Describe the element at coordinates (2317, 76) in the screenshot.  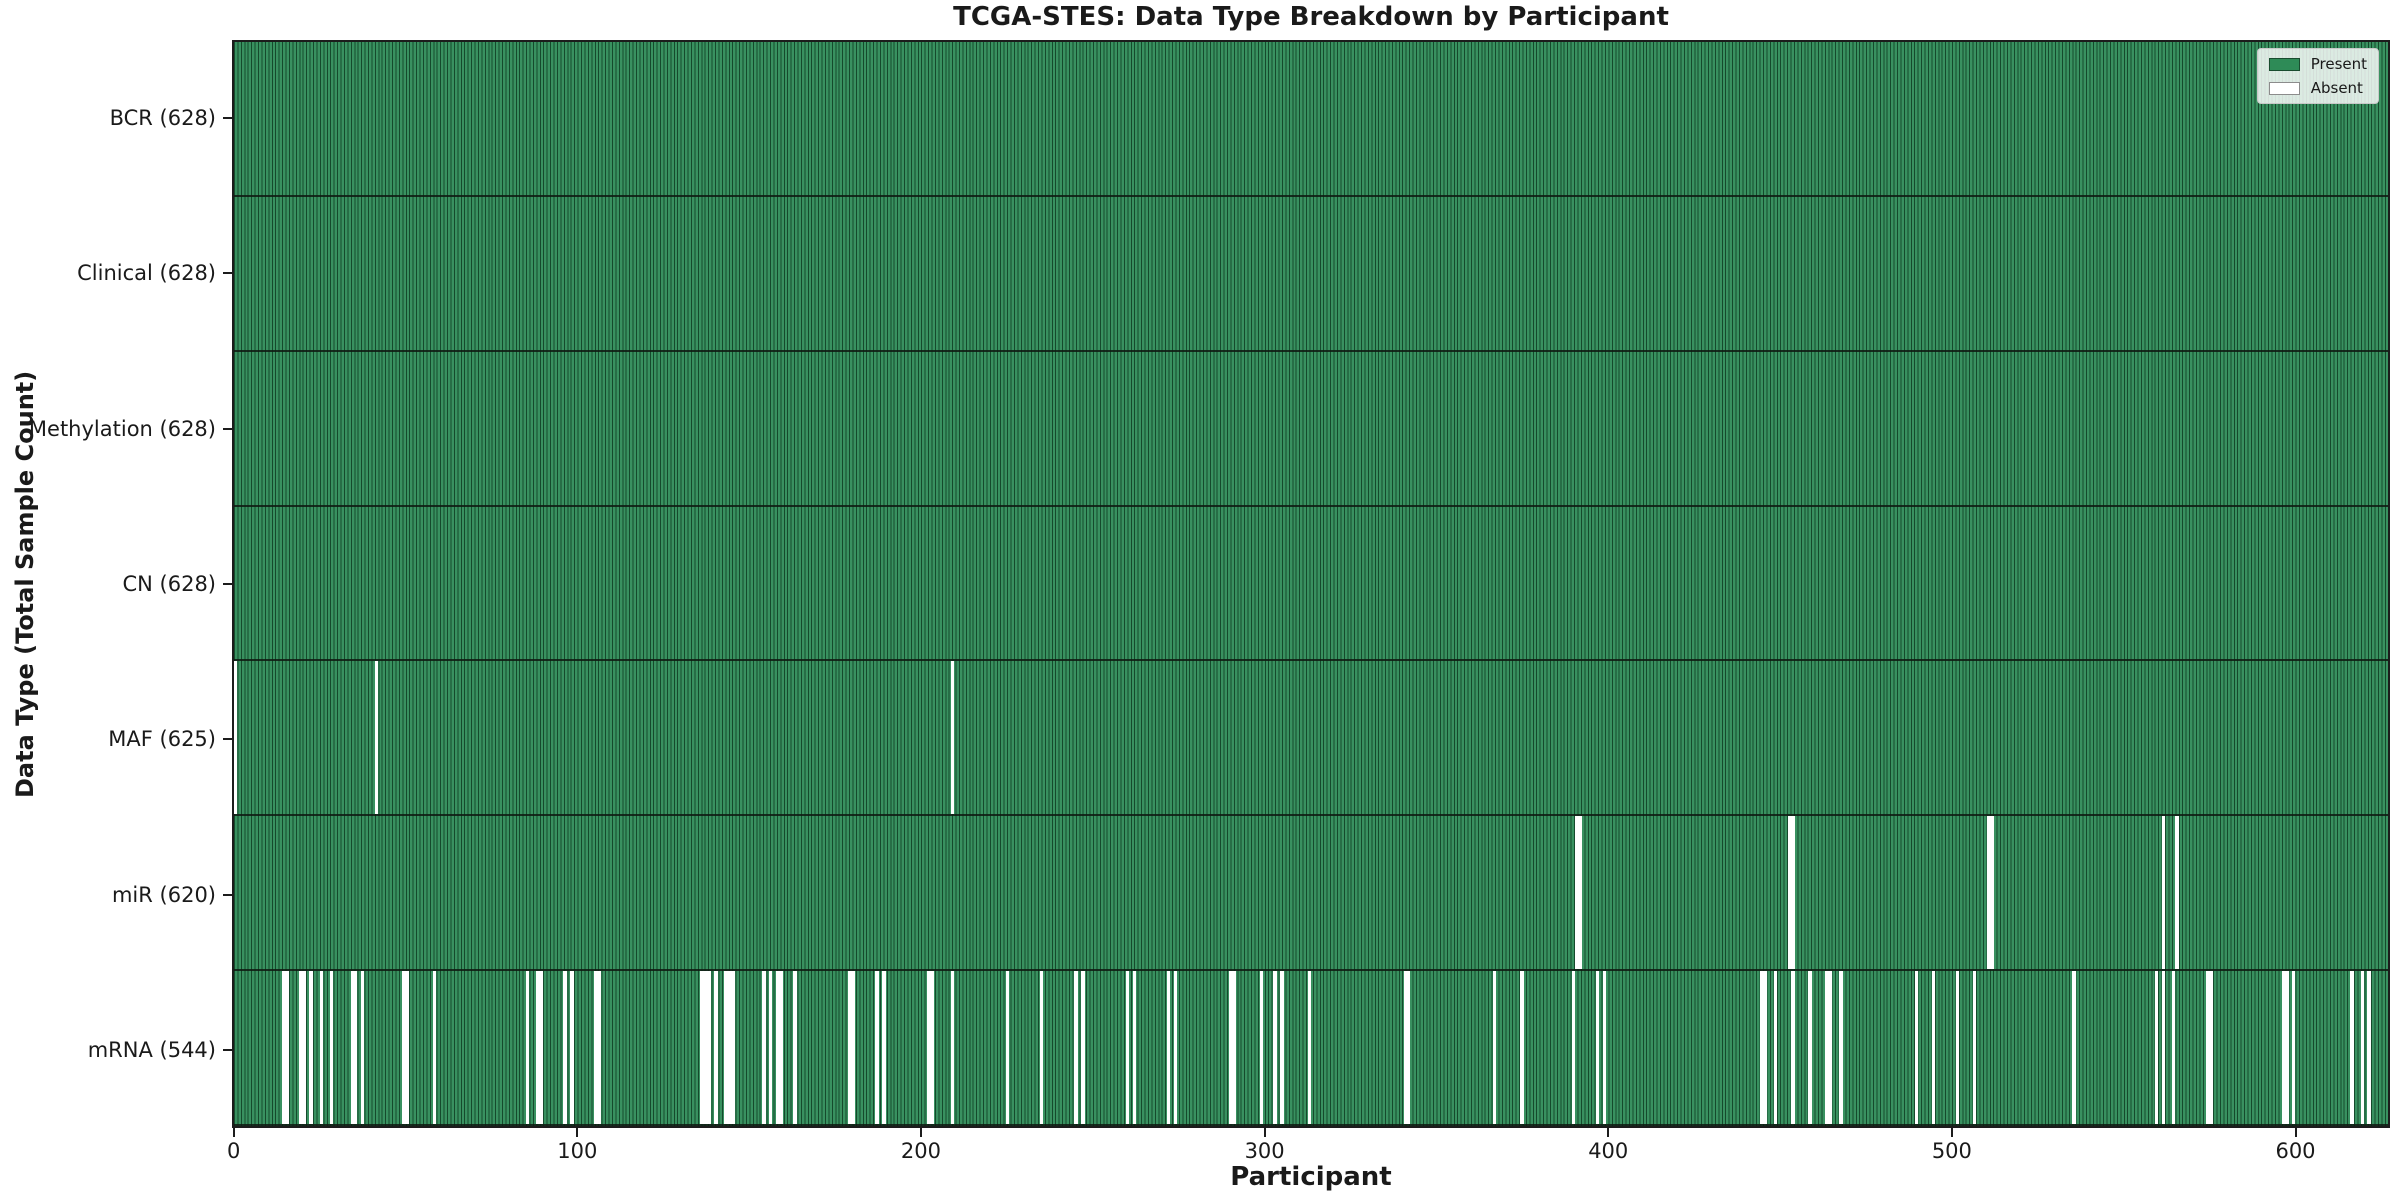
I see `legend: Present Absent` at that location.